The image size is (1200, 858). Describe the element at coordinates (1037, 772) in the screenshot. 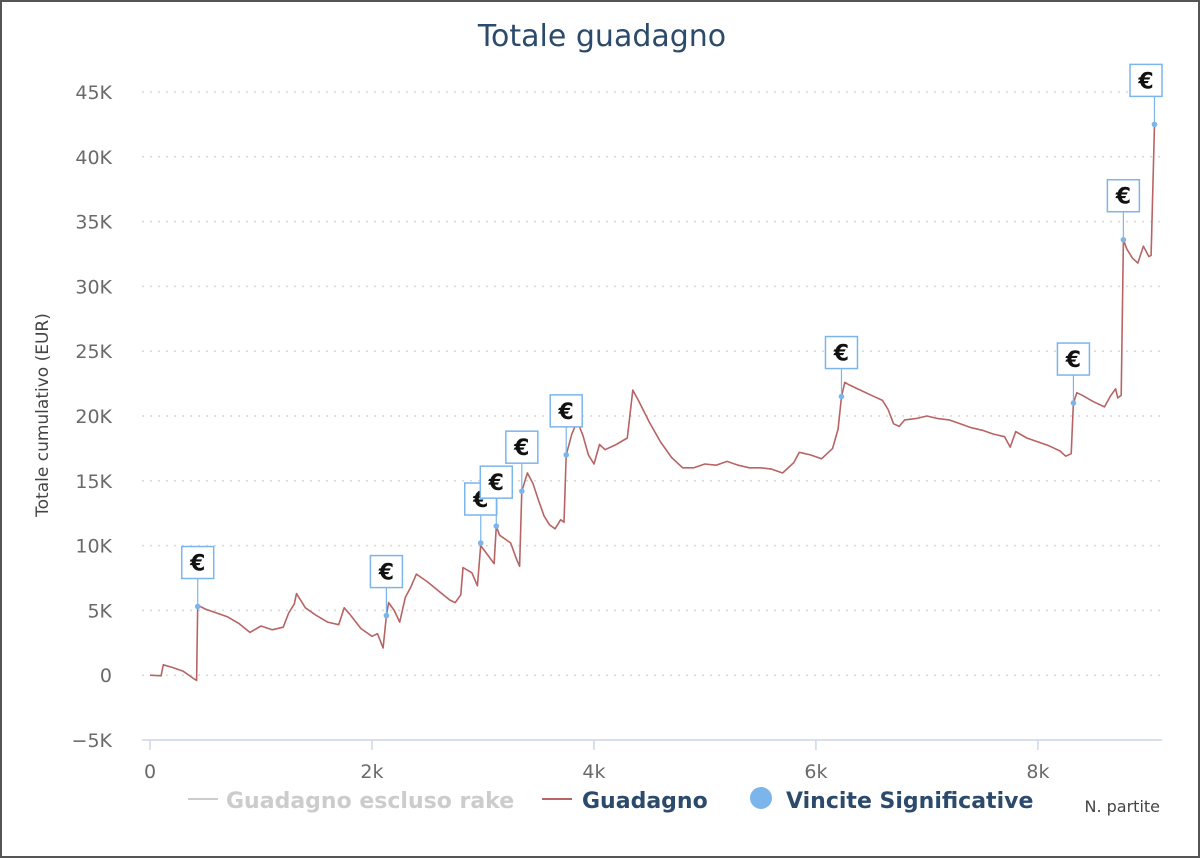

I see `x-tick-label: 8k` at that location.